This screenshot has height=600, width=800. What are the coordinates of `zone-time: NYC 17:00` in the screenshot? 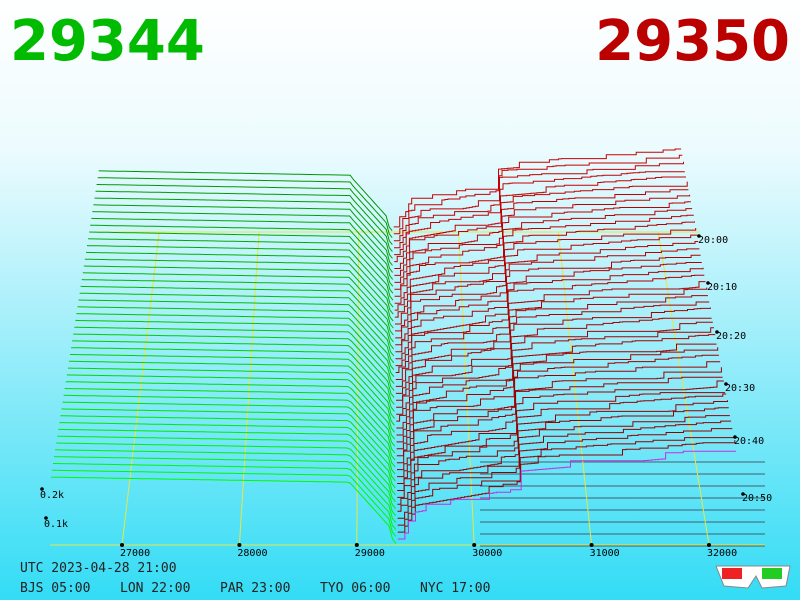 It's located at (455, 588).